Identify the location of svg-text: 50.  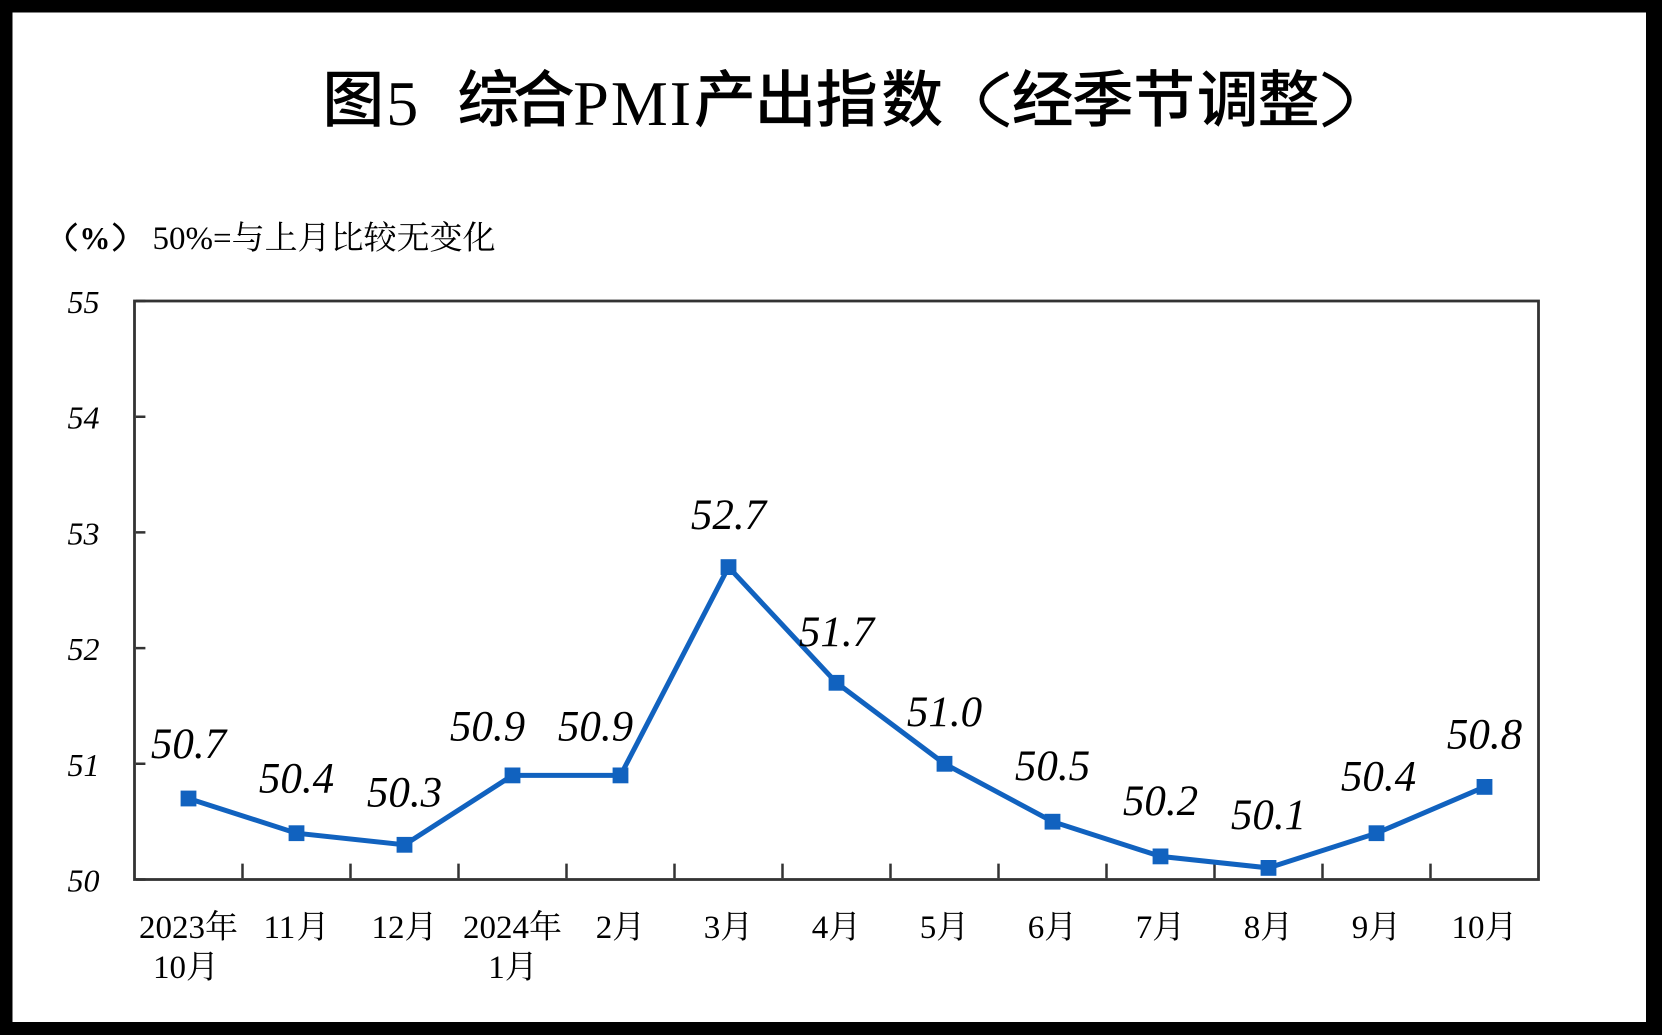
(84, 881).